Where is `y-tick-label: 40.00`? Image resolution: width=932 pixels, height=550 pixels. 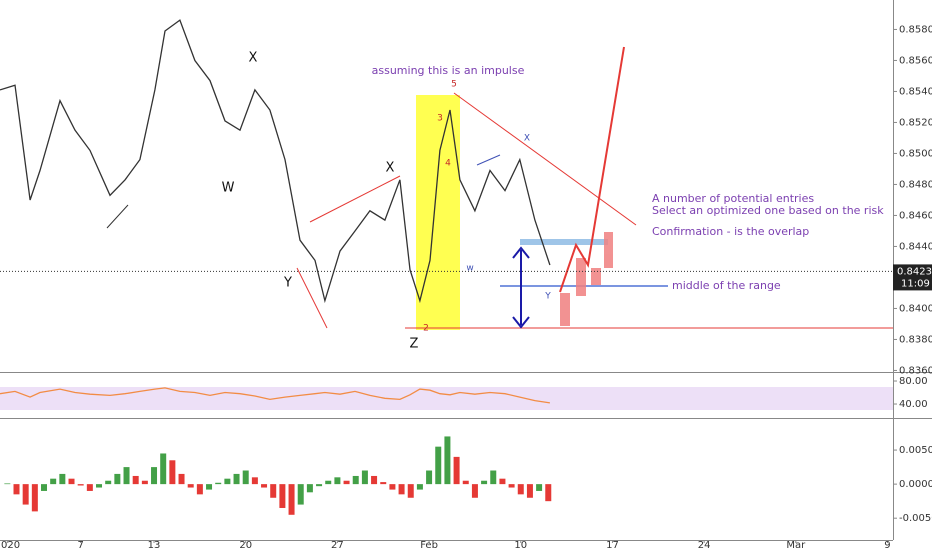 y-tick-label: 40.00 is located at coordinates (913, 404).